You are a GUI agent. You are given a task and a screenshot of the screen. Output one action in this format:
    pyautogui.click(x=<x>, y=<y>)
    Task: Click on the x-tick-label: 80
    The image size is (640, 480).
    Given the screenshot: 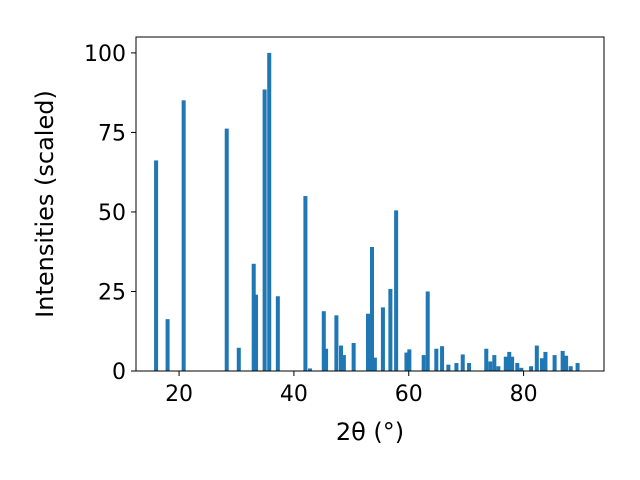 What is the action you would take?
    pyautogui.click(x=524, y=394)
    